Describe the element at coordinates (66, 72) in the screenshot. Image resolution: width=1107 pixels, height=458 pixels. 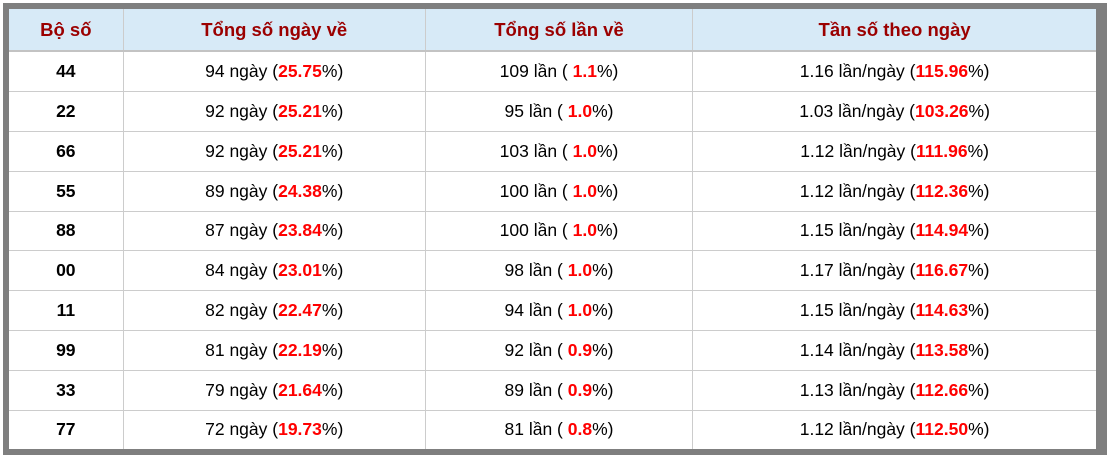
I see `pair-cell: 44` at that location.